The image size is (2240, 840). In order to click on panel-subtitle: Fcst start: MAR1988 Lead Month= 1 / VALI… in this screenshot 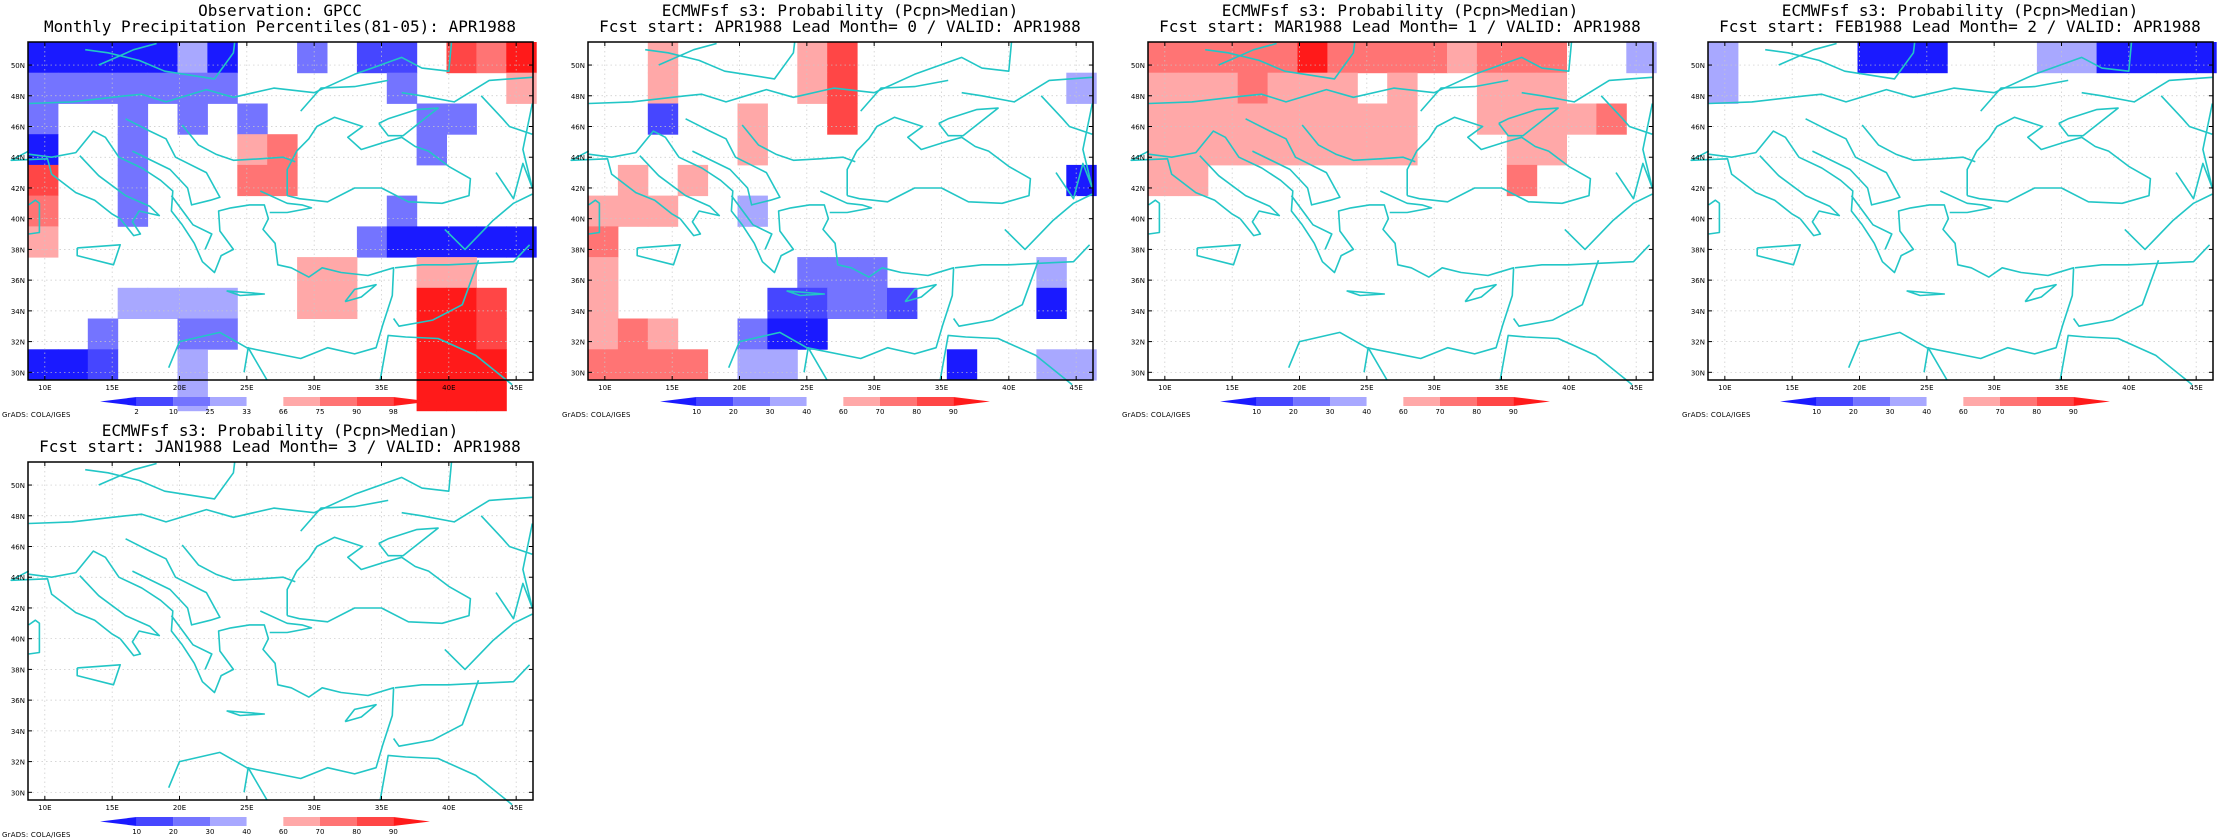, I will do `click(1400, 26)`.